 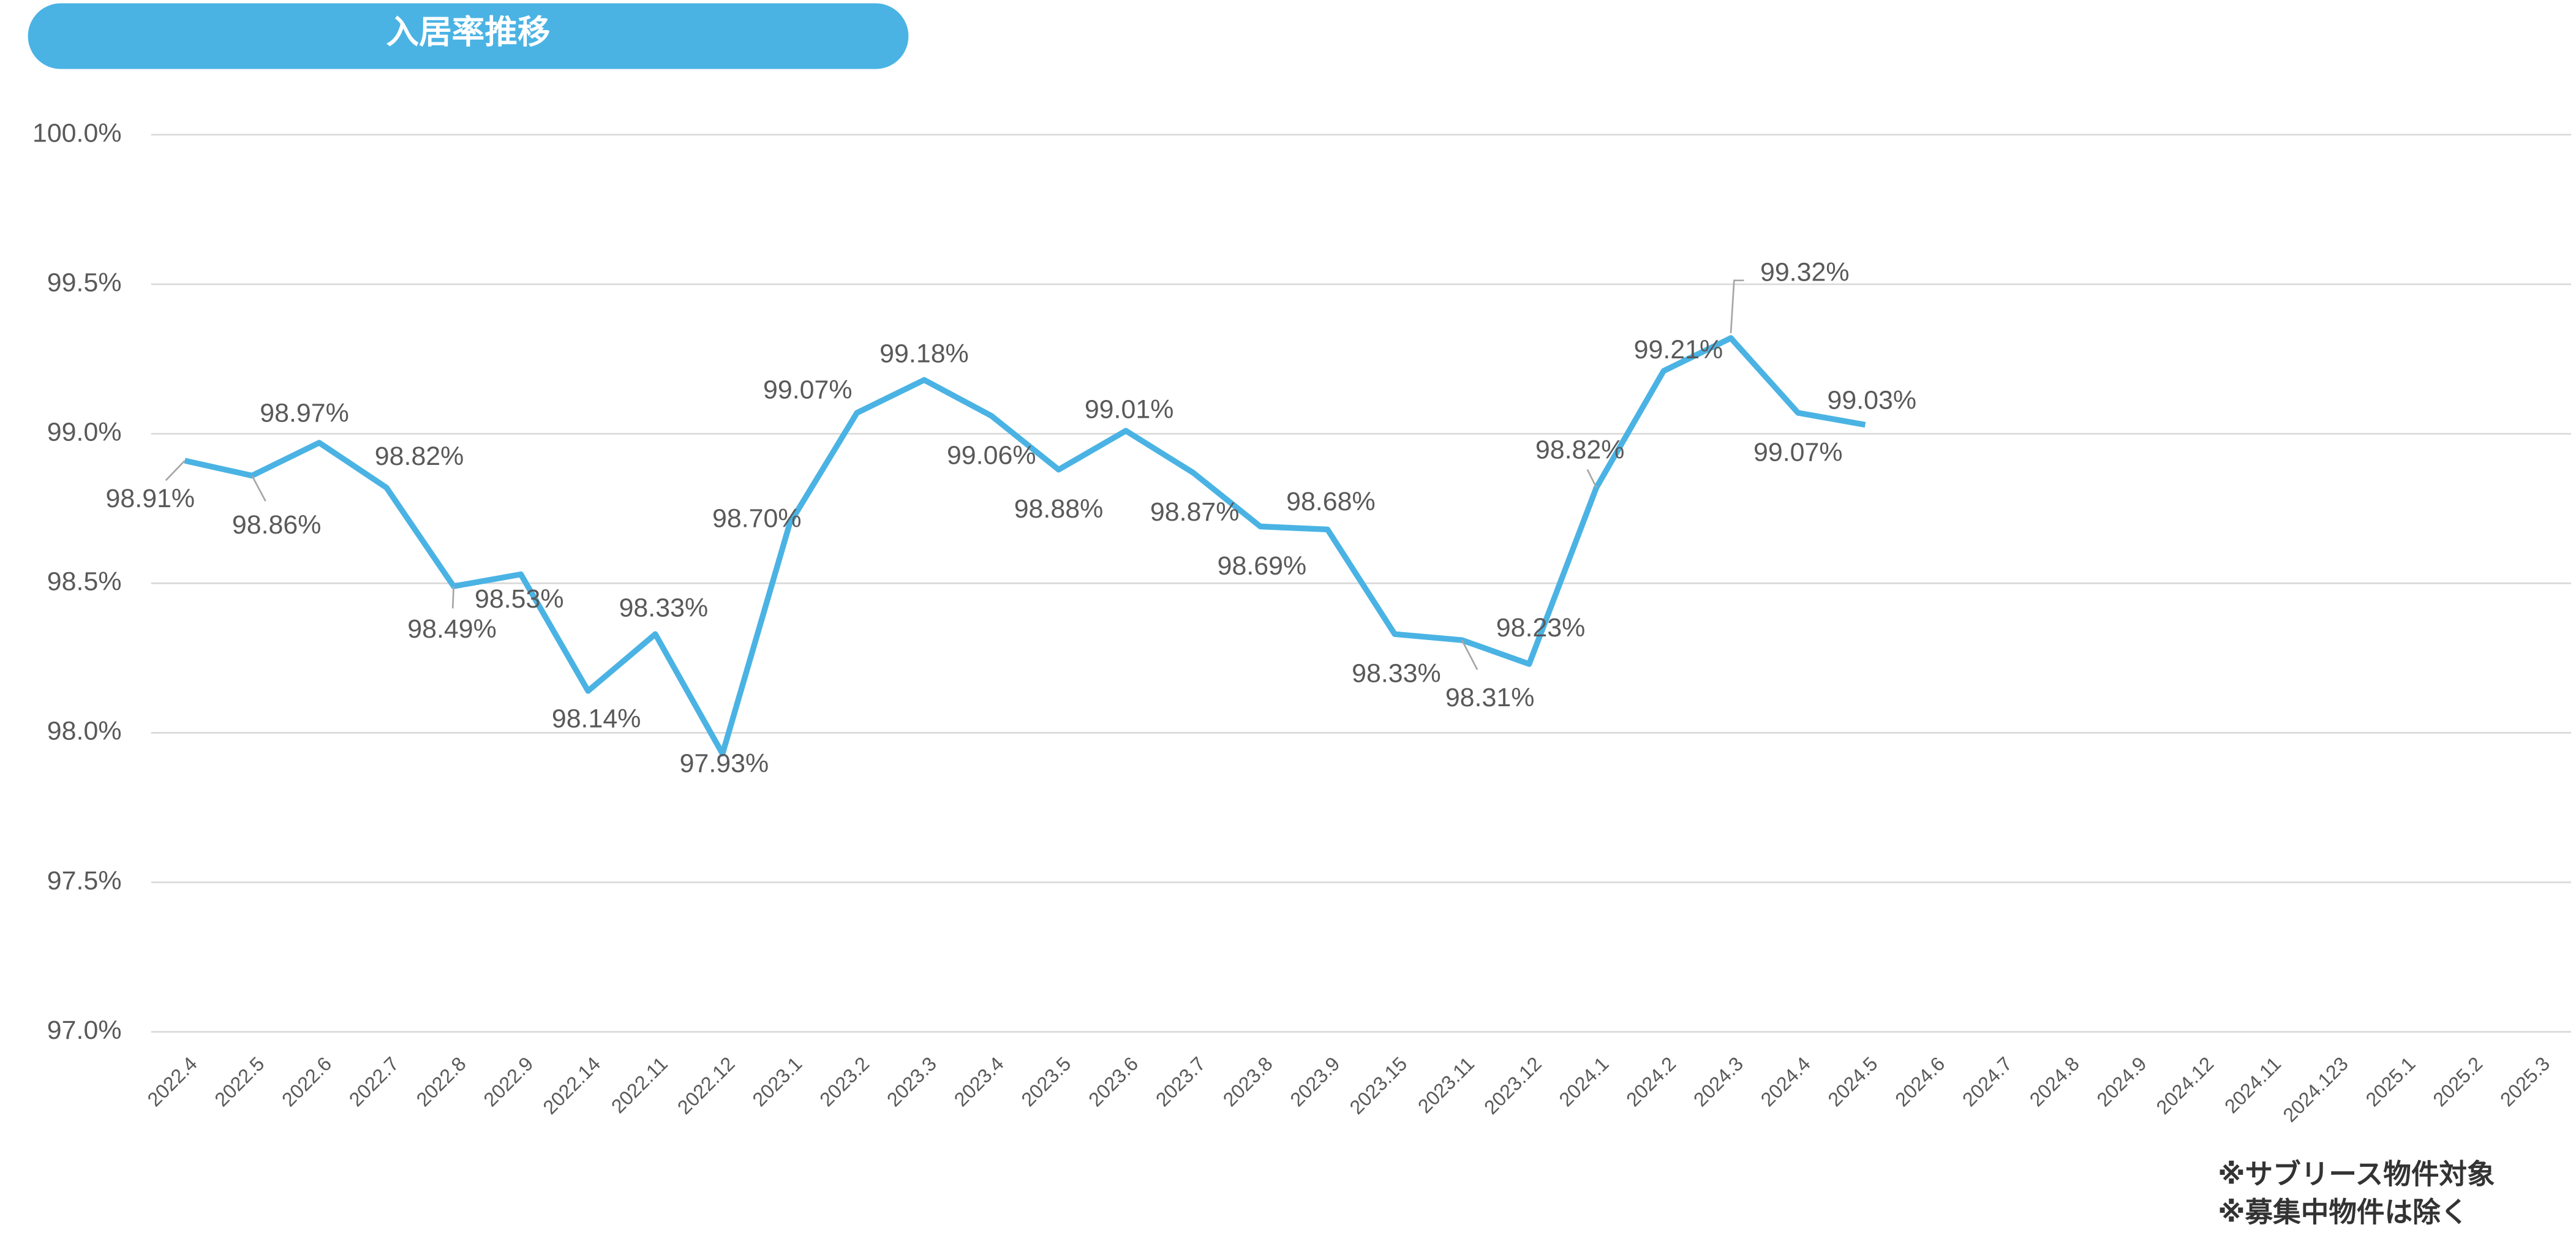 What do you see at coordinates (1786, 1081) in the screenshot?
I see `x-tick-label: 2024.4` at bounding box center [1786, 1081].